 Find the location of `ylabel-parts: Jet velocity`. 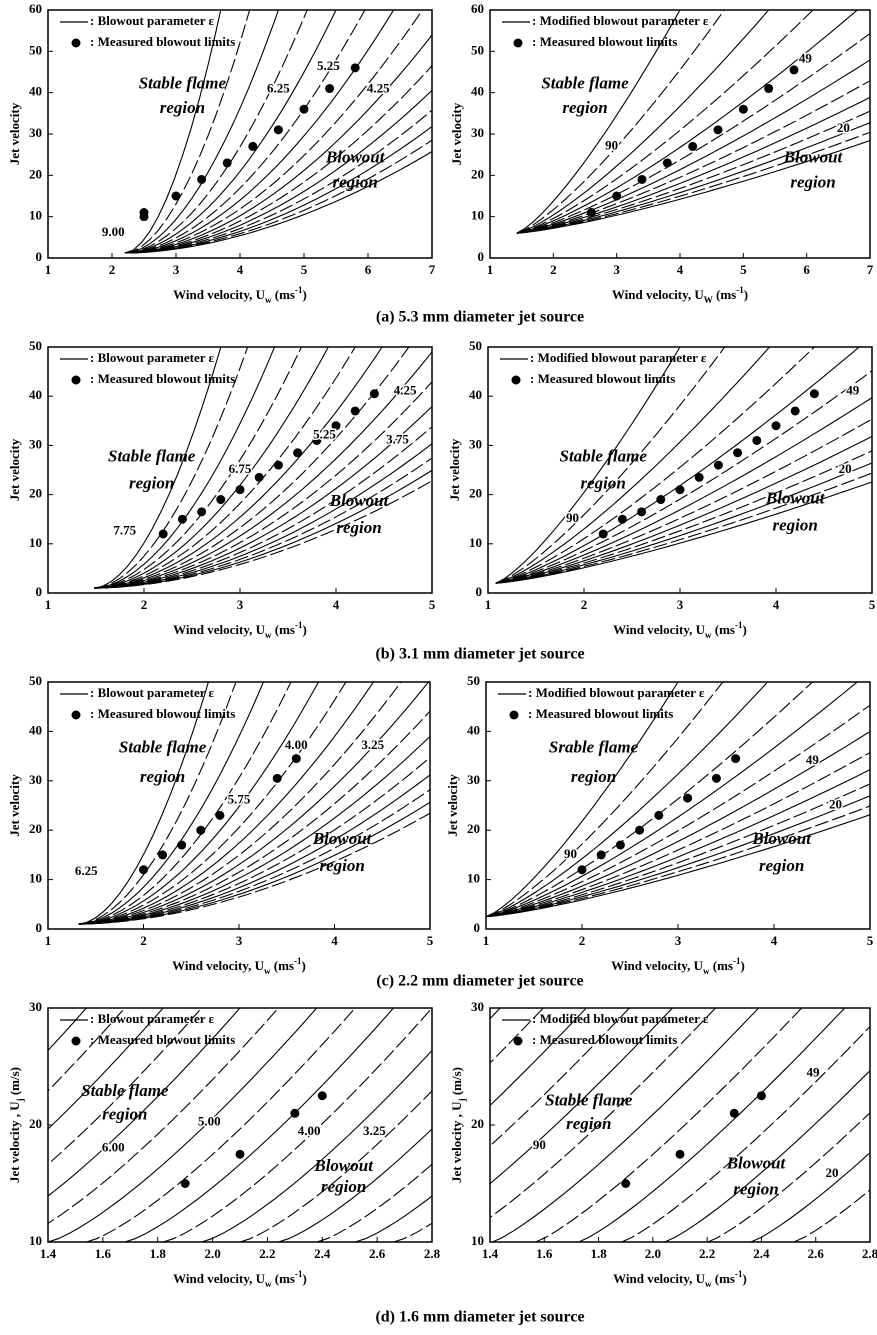

ylabel-parts: Jet velocity is located at coordinates (14, 469).